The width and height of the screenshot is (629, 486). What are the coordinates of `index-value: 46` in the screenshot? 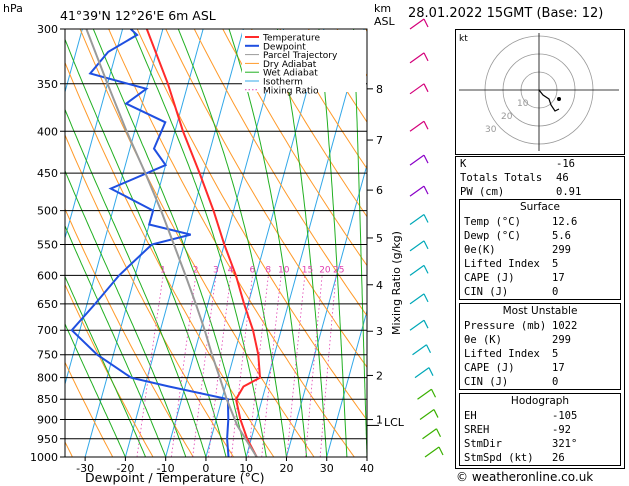 It's located at (562, 178).